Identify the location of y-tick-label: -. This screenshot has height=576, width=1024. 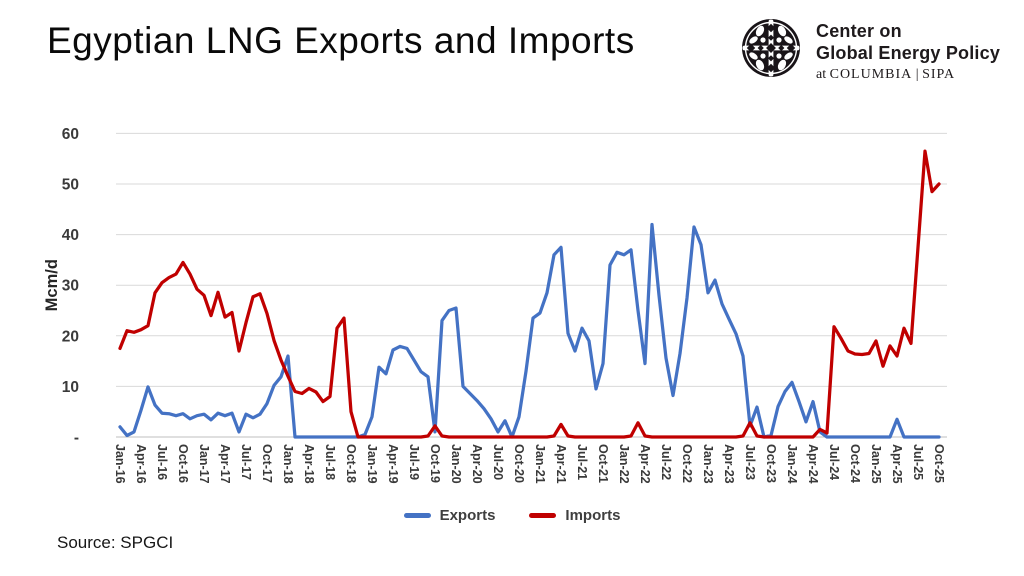
(76, 438).